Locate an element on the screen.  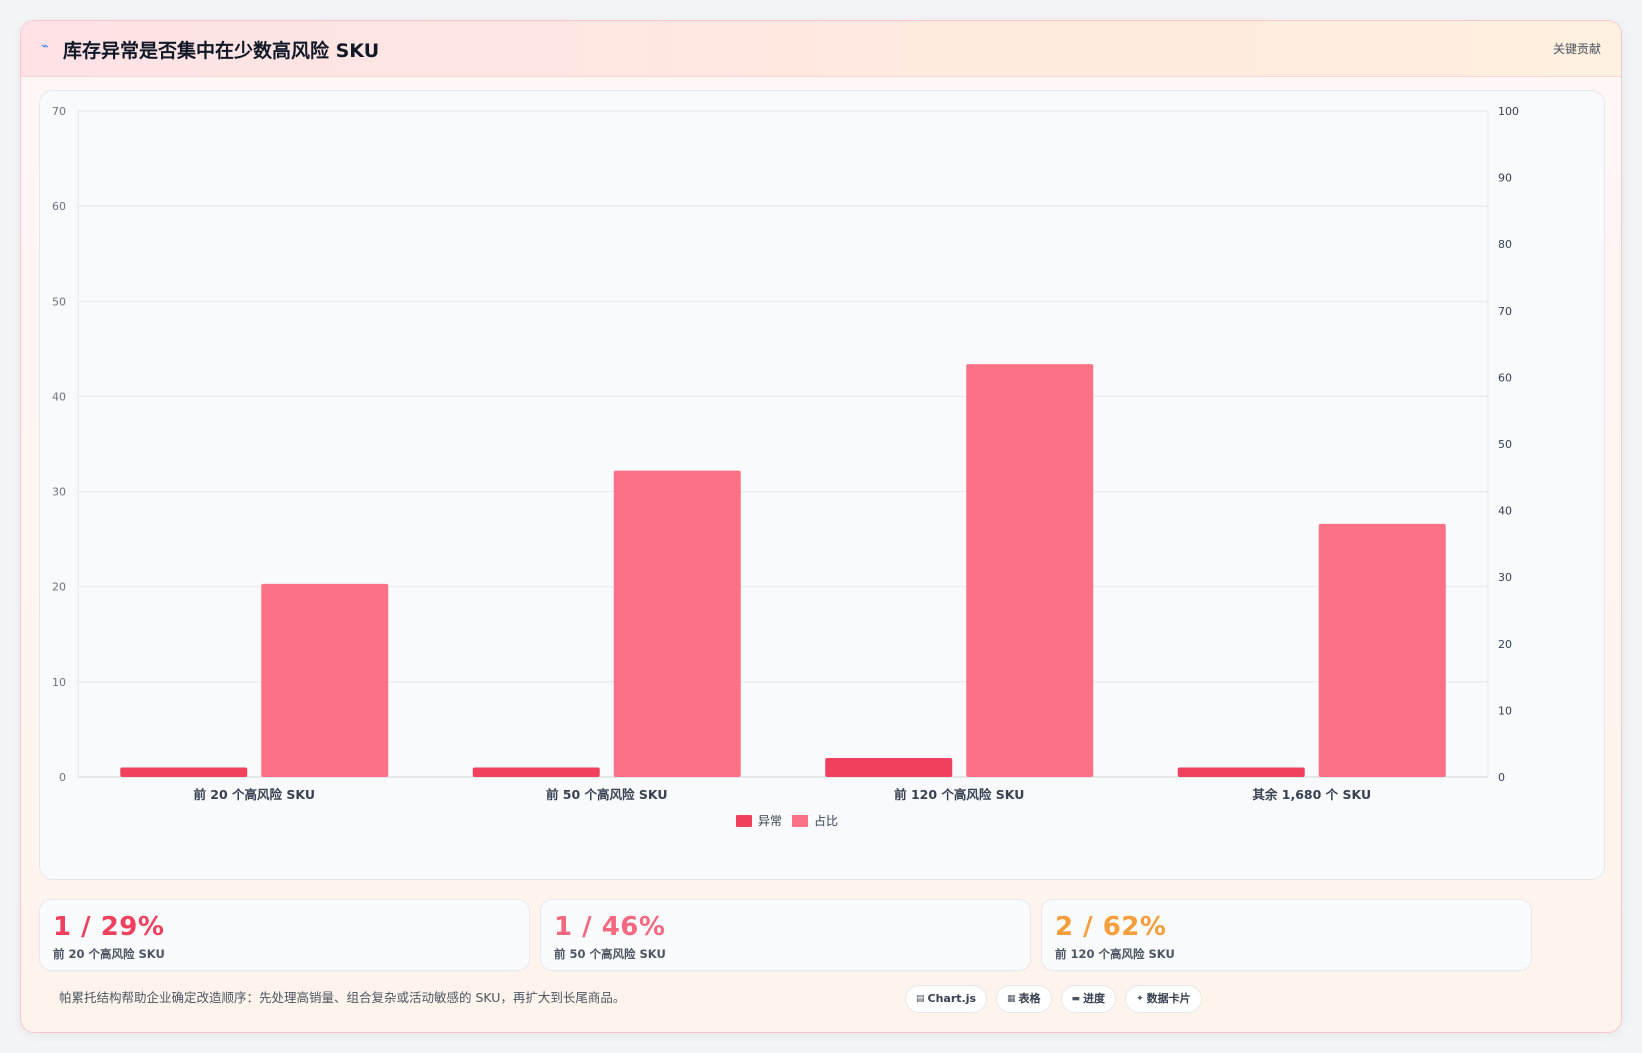
legend-label-anomaly: 异常 is located at coordinates (770, 821).